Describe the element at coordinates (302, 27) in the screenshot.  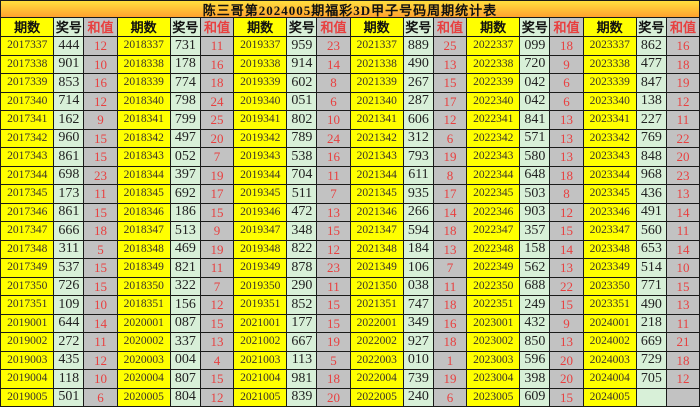
I see `number-header: 奖号` at that location.